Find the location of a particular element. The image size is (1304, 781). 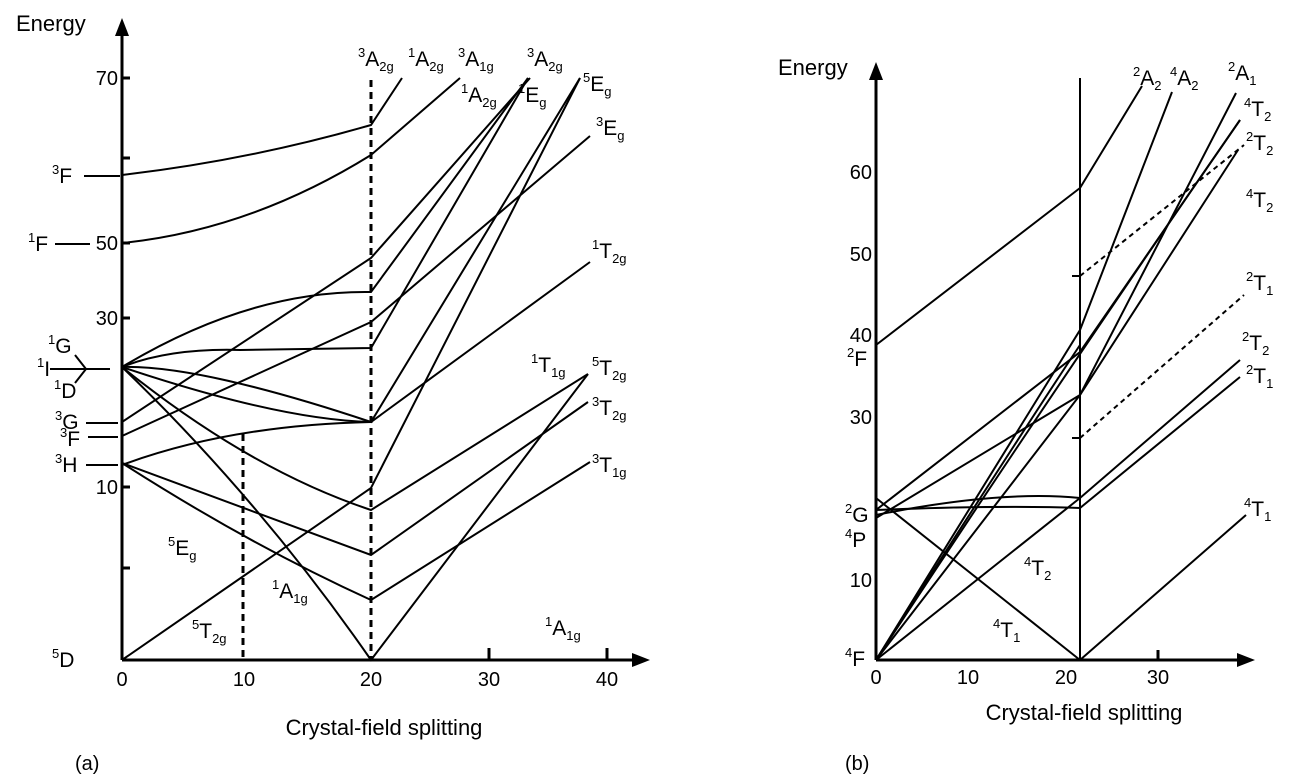

b-x-tick-label: 0 is located at coordinates (875, 678).